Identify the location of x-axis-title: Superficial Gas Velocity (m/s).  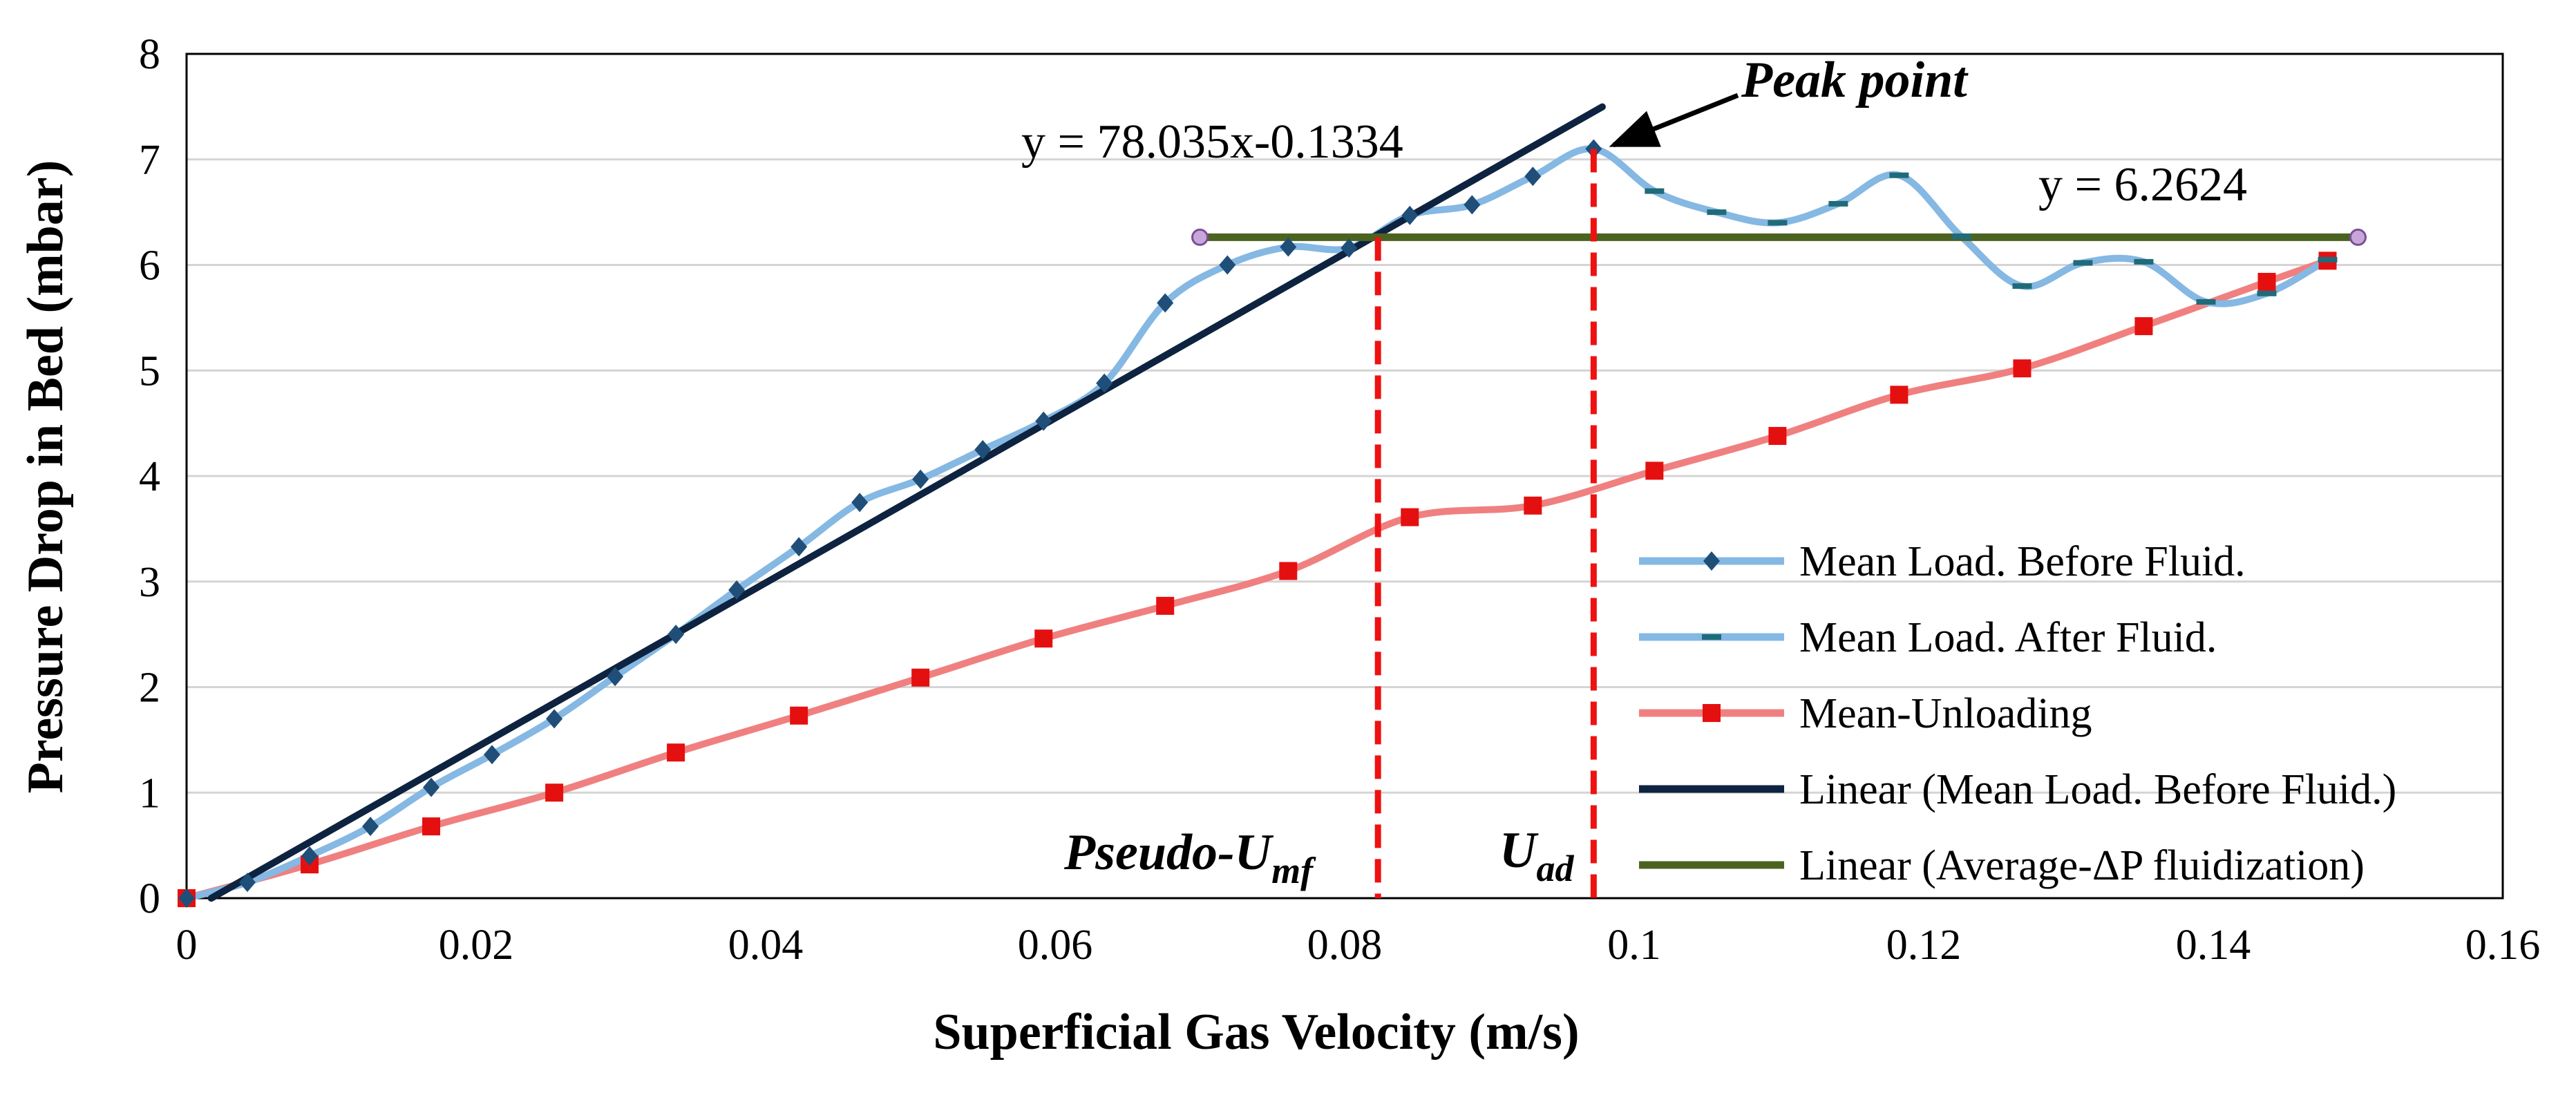
(1256, 1032).